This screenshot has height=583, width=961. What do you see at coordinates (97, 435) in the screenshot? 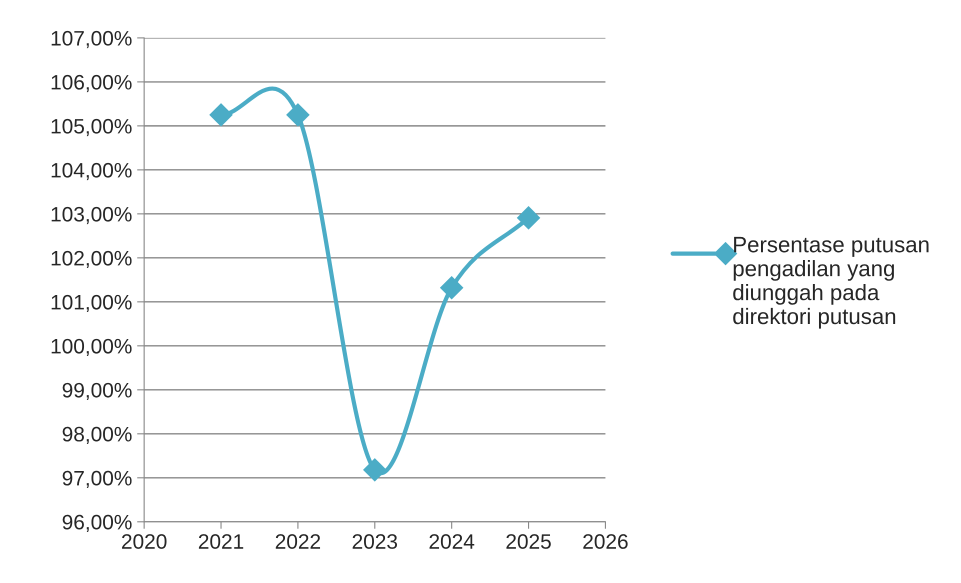
I see `y-tick-label: 98,00%` at bounding box center [97, 435].